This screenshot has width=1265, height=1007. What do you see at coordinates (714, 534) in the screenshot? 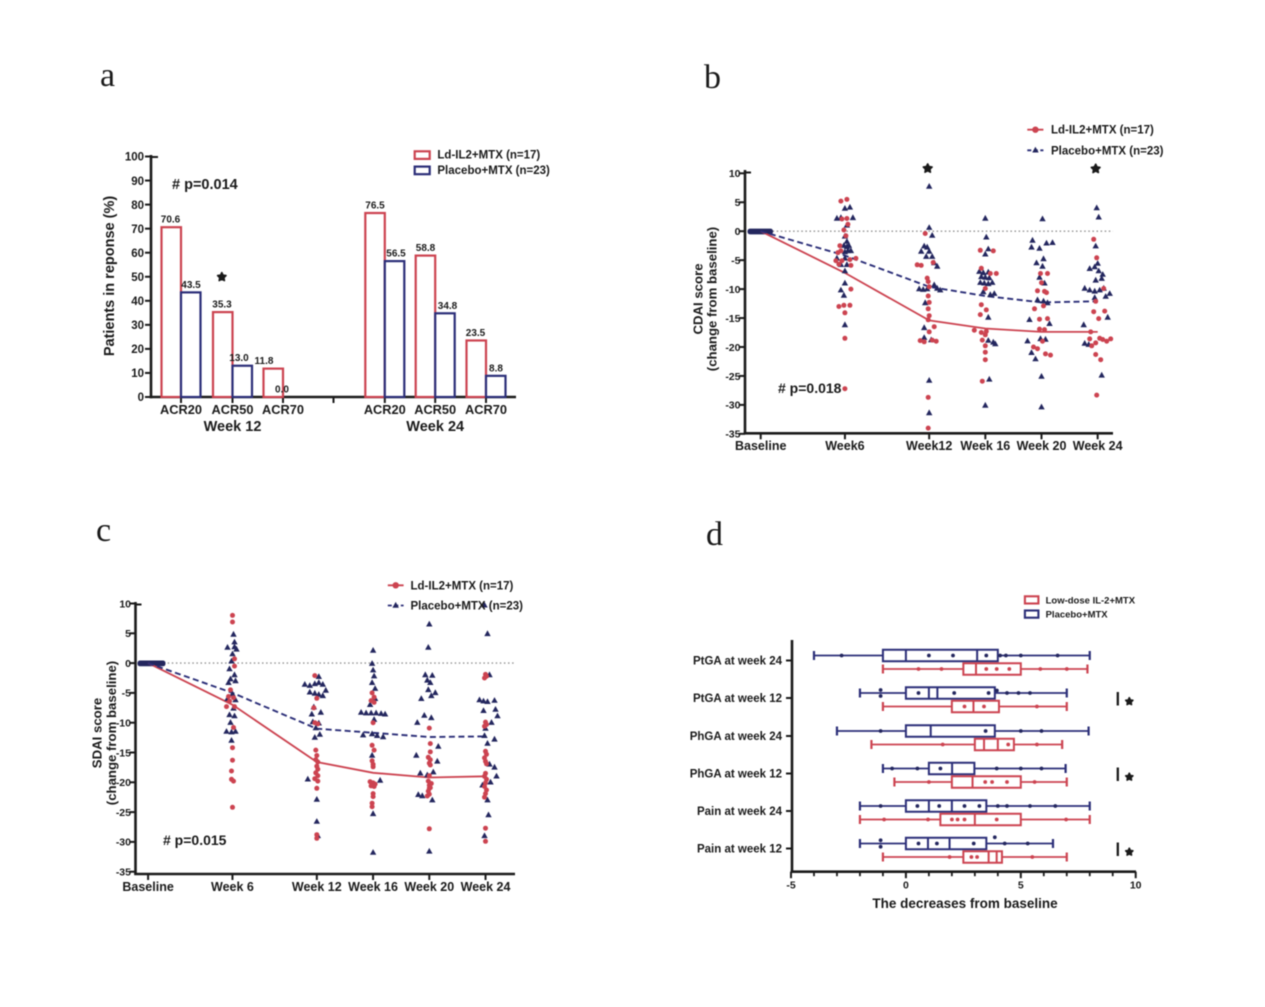
I see `svg-text: d` at bounding box center [714, 534].